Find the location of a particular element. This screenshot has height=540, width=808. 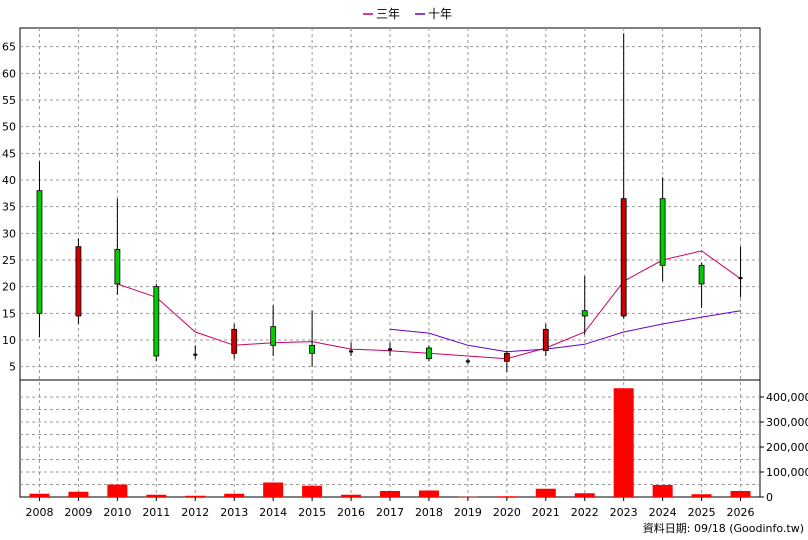

year-tick-label: 2008 is located at coordinates (39, 512).